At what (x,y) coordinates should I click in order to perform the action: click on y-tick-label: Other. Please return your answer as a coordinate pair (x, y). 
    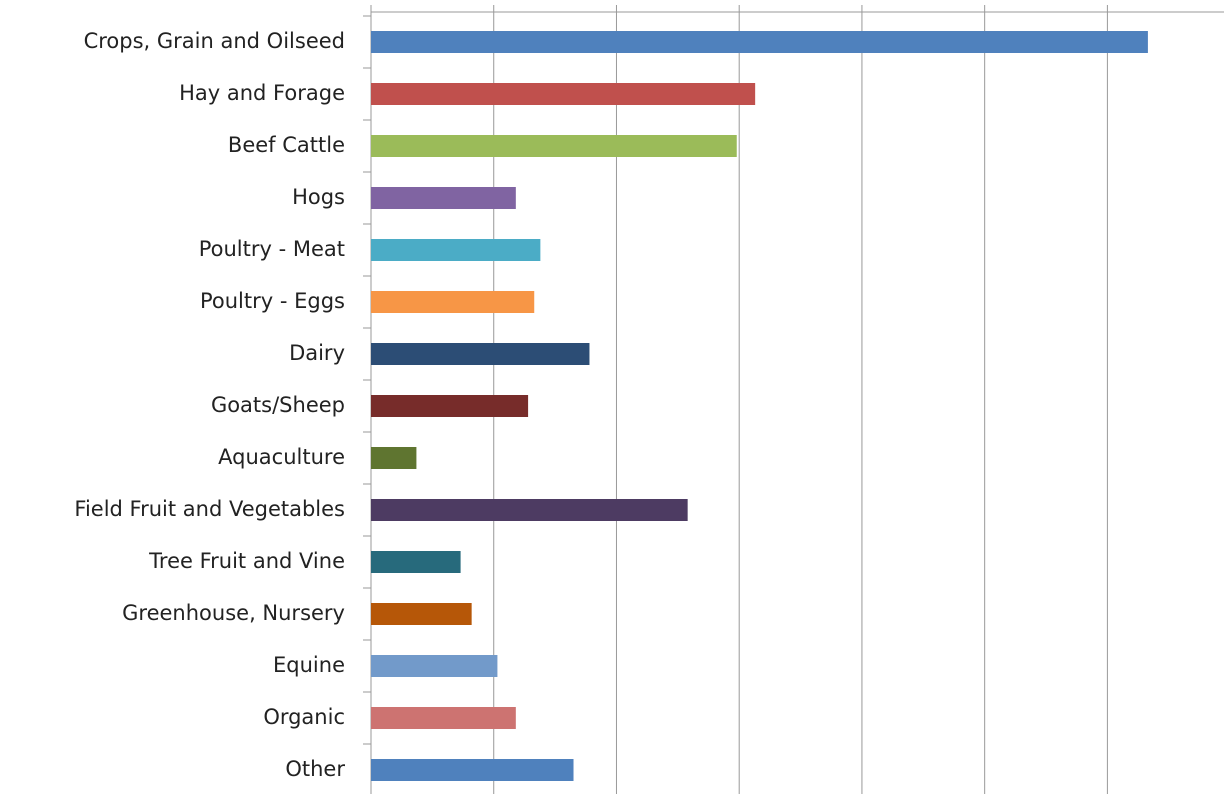
    Looking at the image, I should click on (315, 769).